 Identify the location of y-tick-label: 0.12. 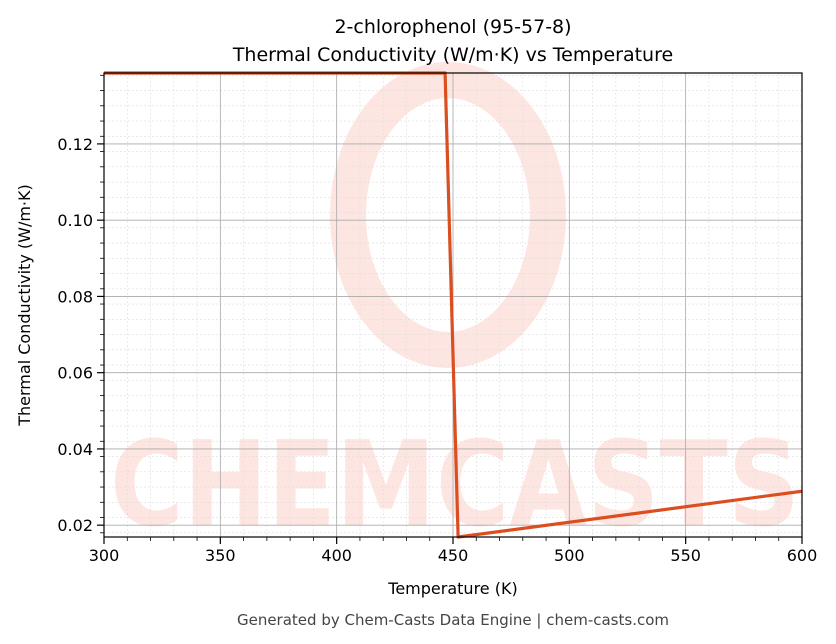
(75, 144).